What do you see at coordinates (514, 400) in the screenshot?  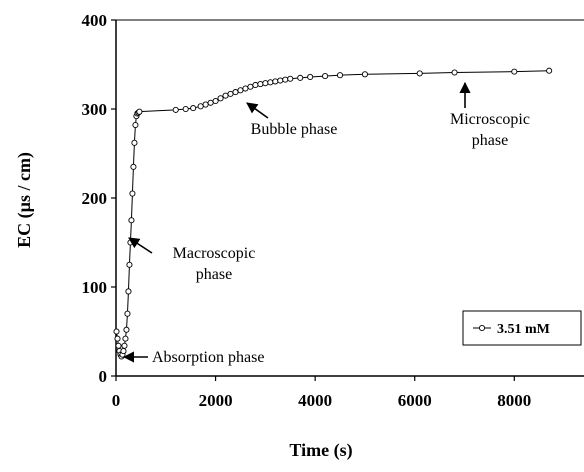 I see `x-tick-label: 8000` at bounding box center [514, 400].